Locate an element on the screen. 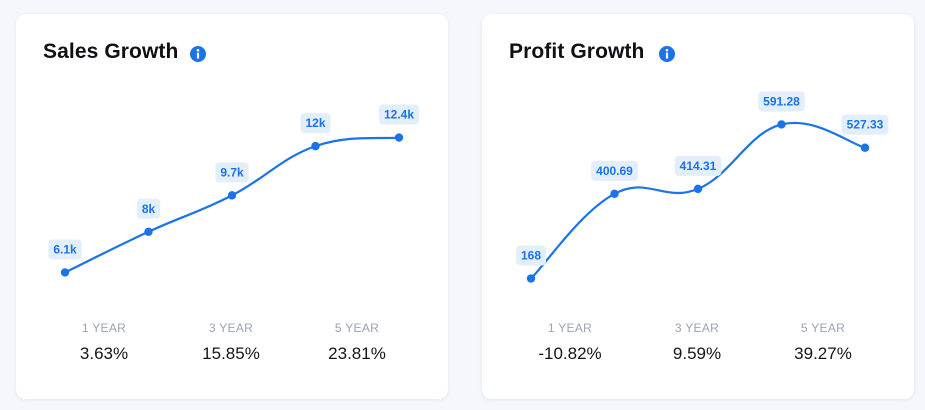 This screenshot has height=410, width=925. data-label: 527.33 is located at coordinates (865, 124).